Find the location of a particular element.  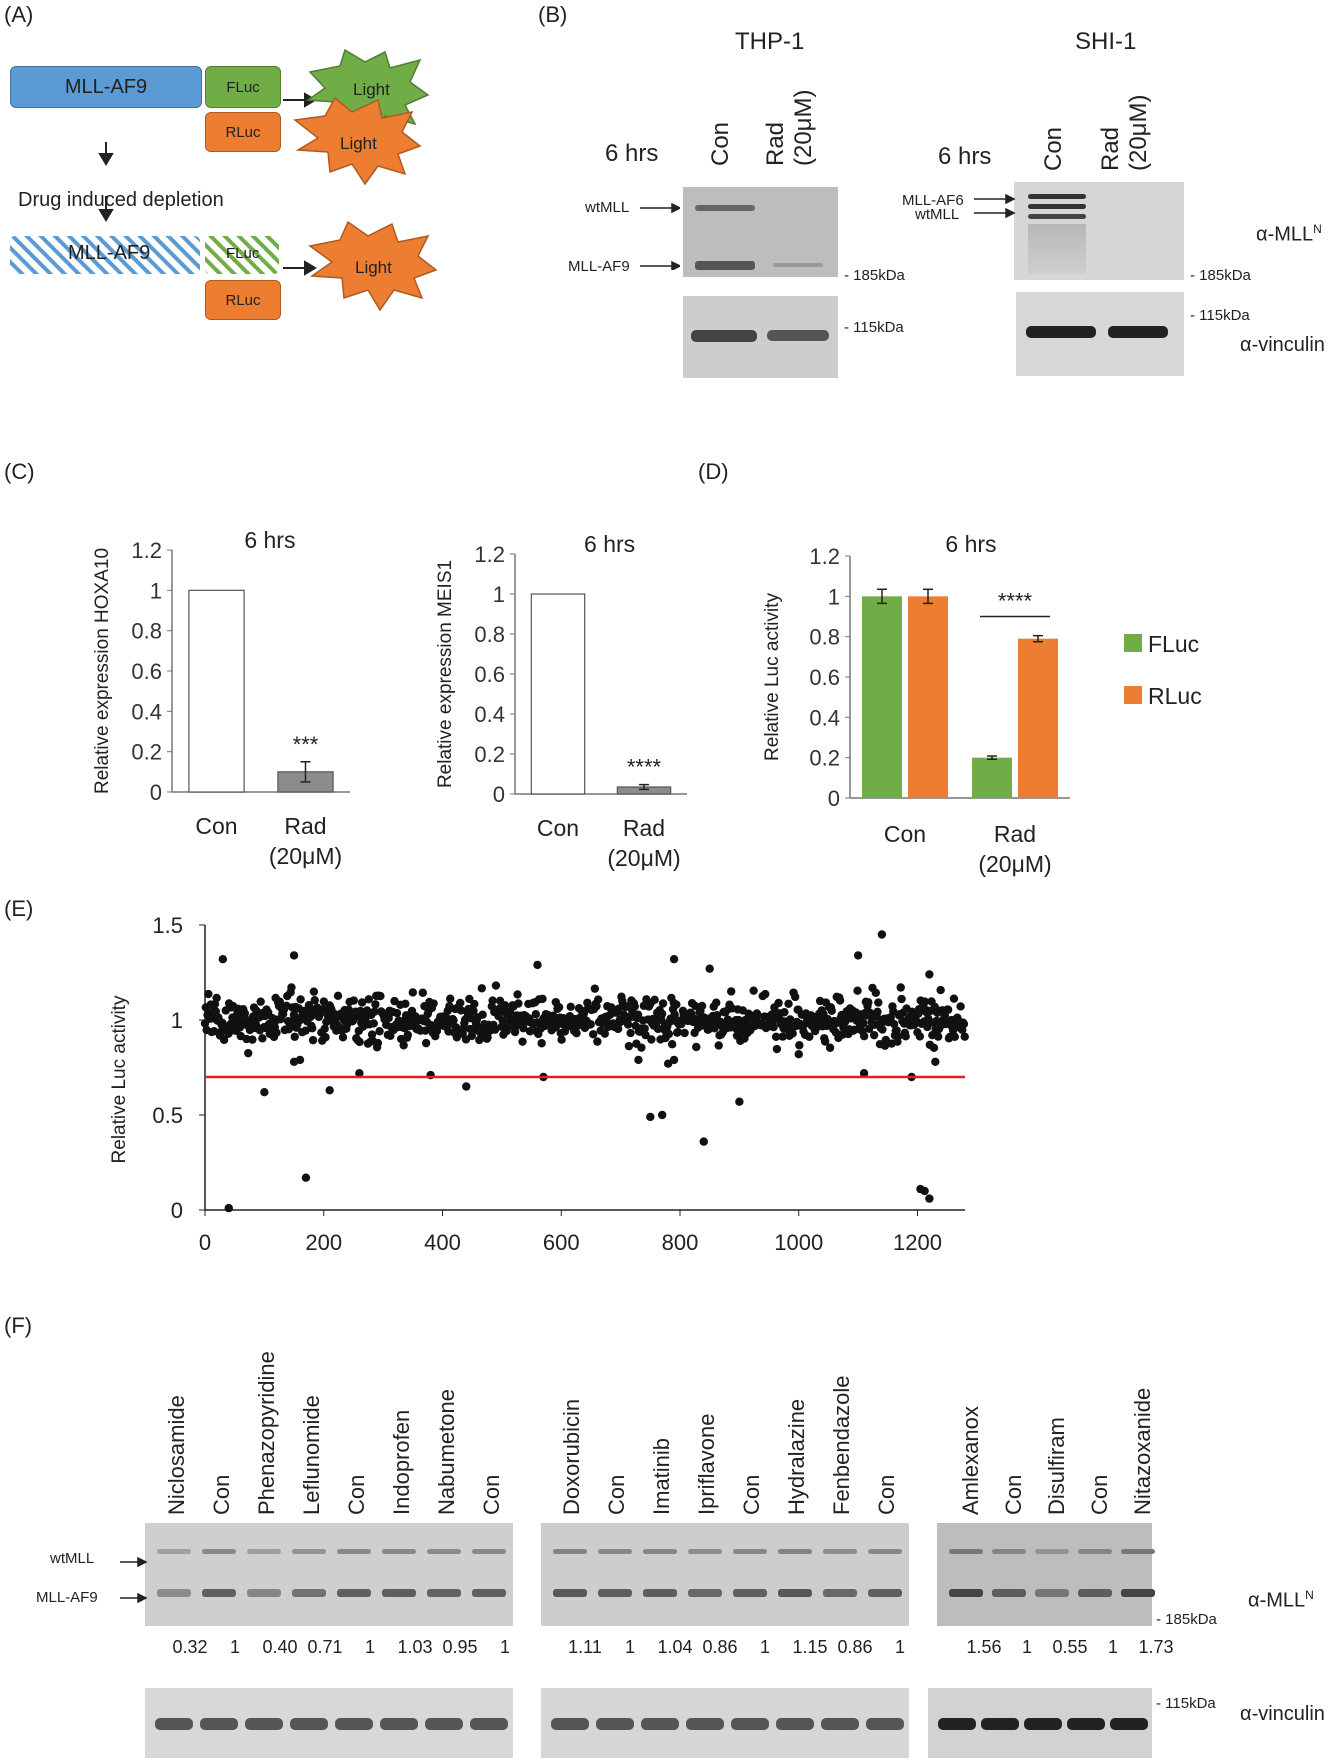

ab-mll-label: α-MLLN is located at coordinates (1289, 234).